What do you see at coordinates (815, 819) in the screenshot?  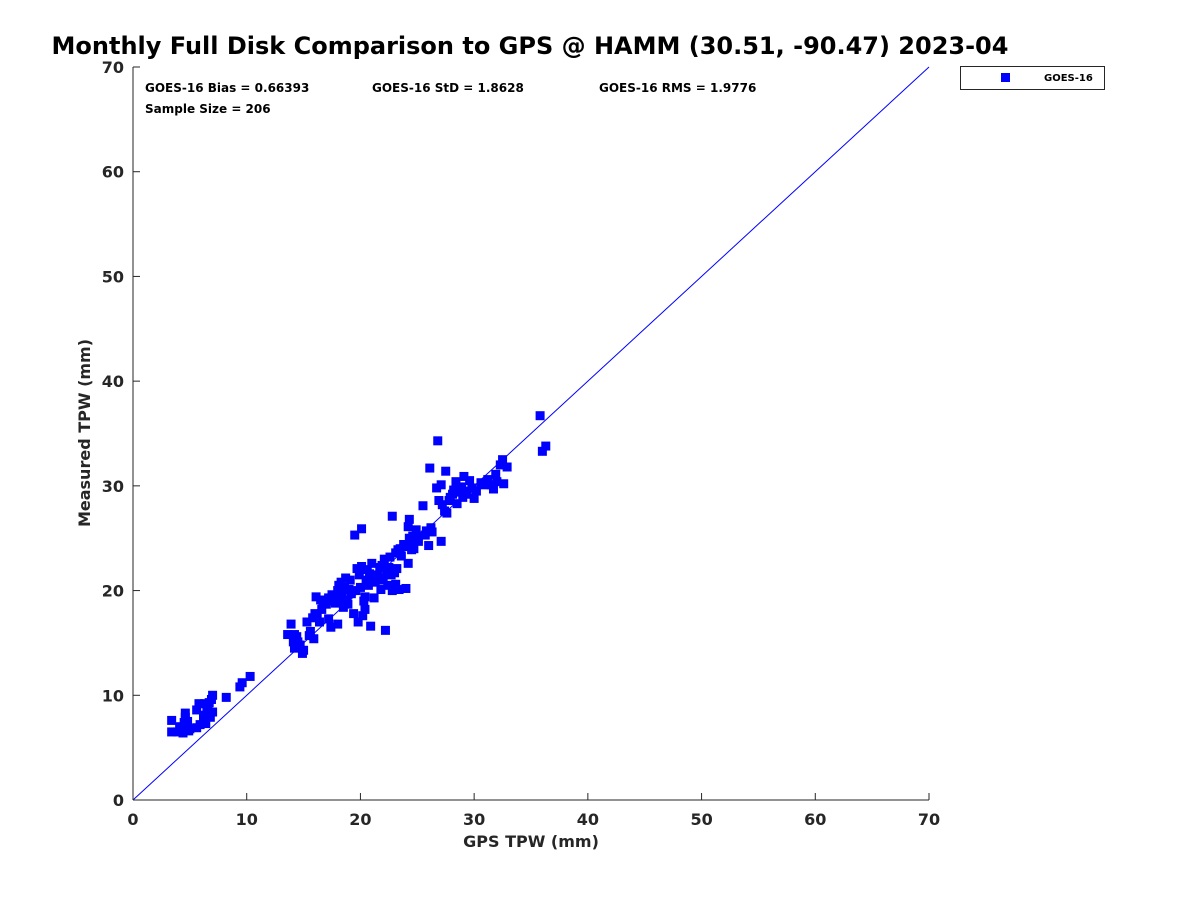 I see `x-tick-label: 60` at bounding box center [815, 819].